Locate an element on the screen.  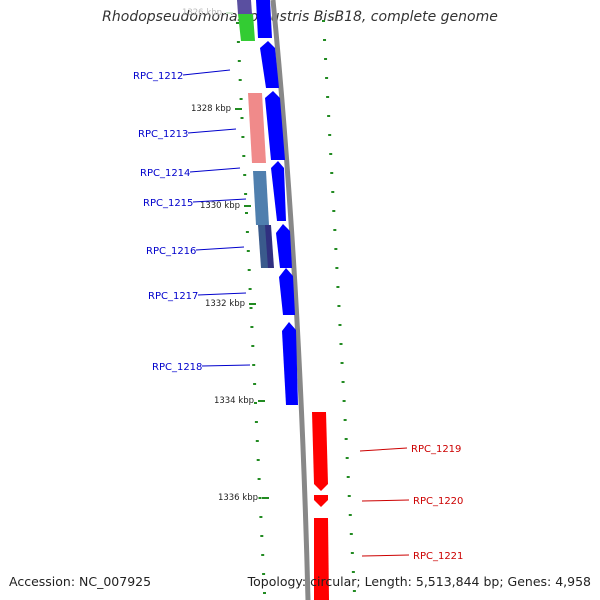
gene-label-text: RPC_1212 is located at coordinates (158, 76).